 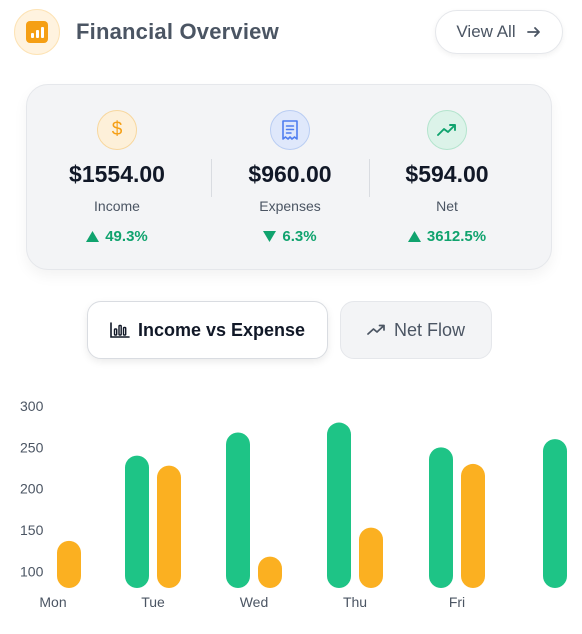 I want to click on expenses-amount: $960.00, so click(x=290, y=174).